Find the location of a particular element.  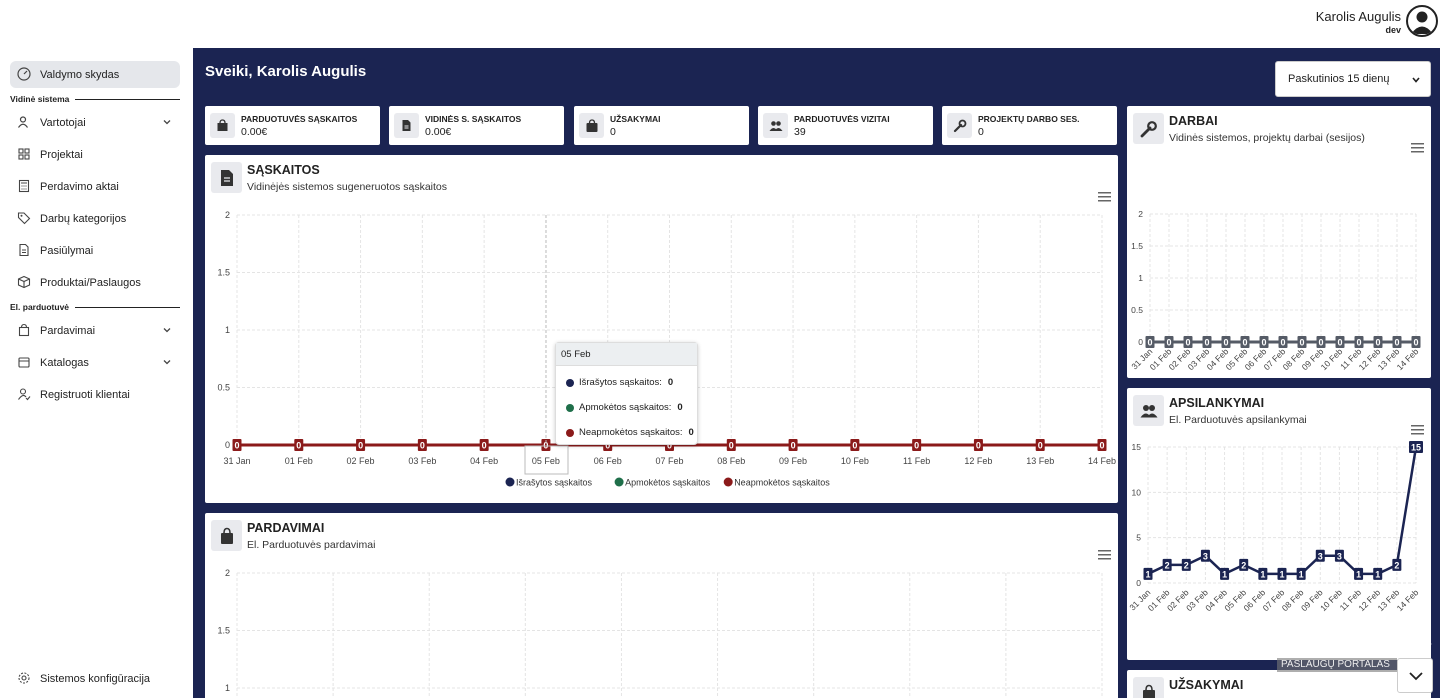

sidebar-item-work-categories: Darbų kategorijos is located at coordinates (95, 218).